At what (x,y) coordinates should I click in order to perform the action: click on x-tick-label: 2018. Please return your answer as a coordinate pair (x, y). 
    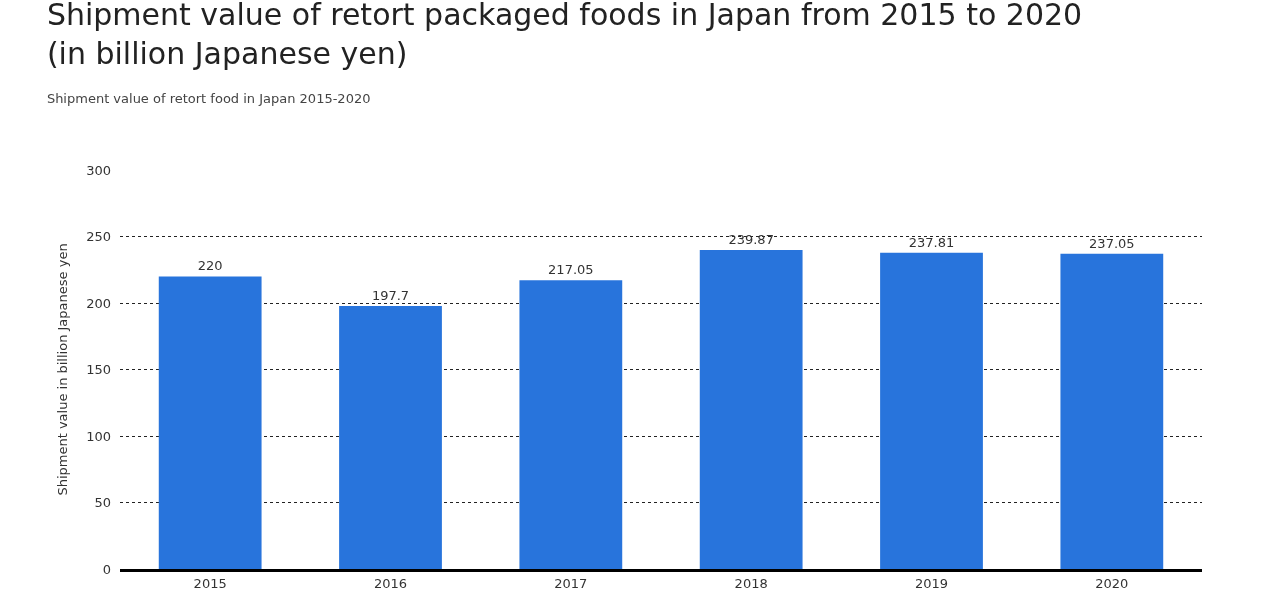
    Looking at the image, I should click on (751, 583).